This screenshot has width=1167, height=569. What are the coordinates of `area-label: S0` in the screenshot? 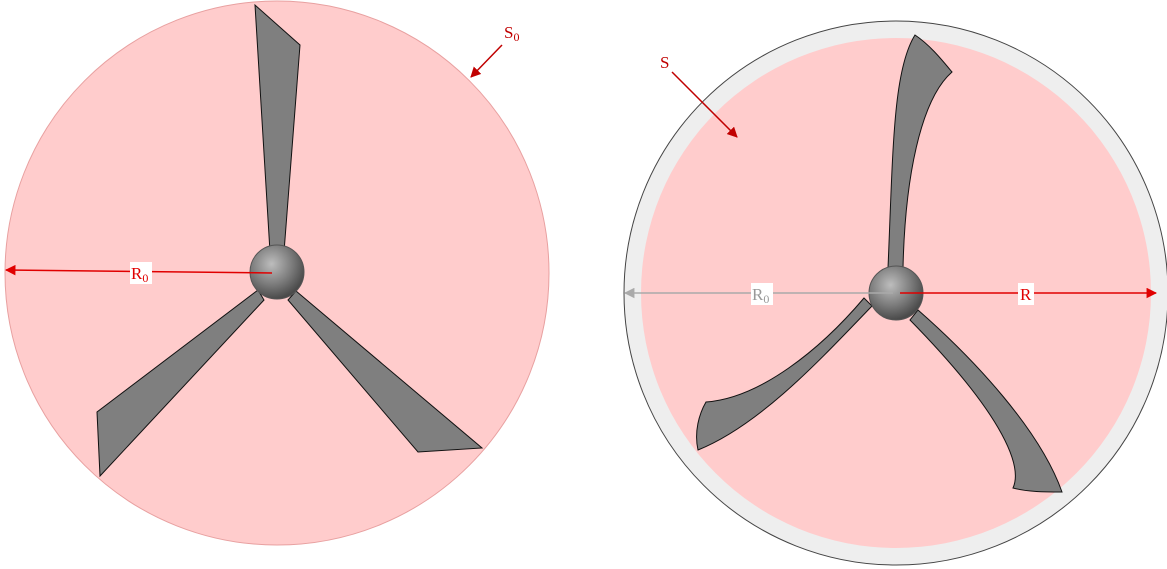 It's located at (511, 33).